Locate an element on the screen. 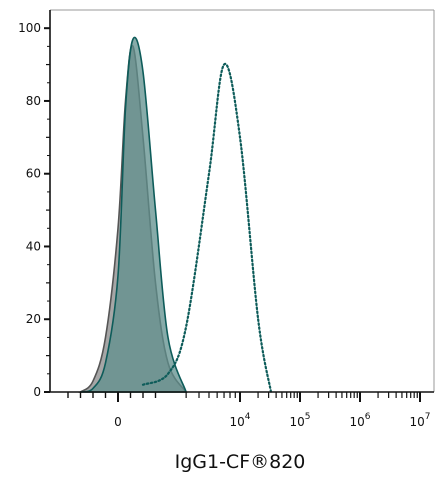 The height and width of the screenshot is (481, 446). y-tick-label: 80 is located at coordinates (33, 101).